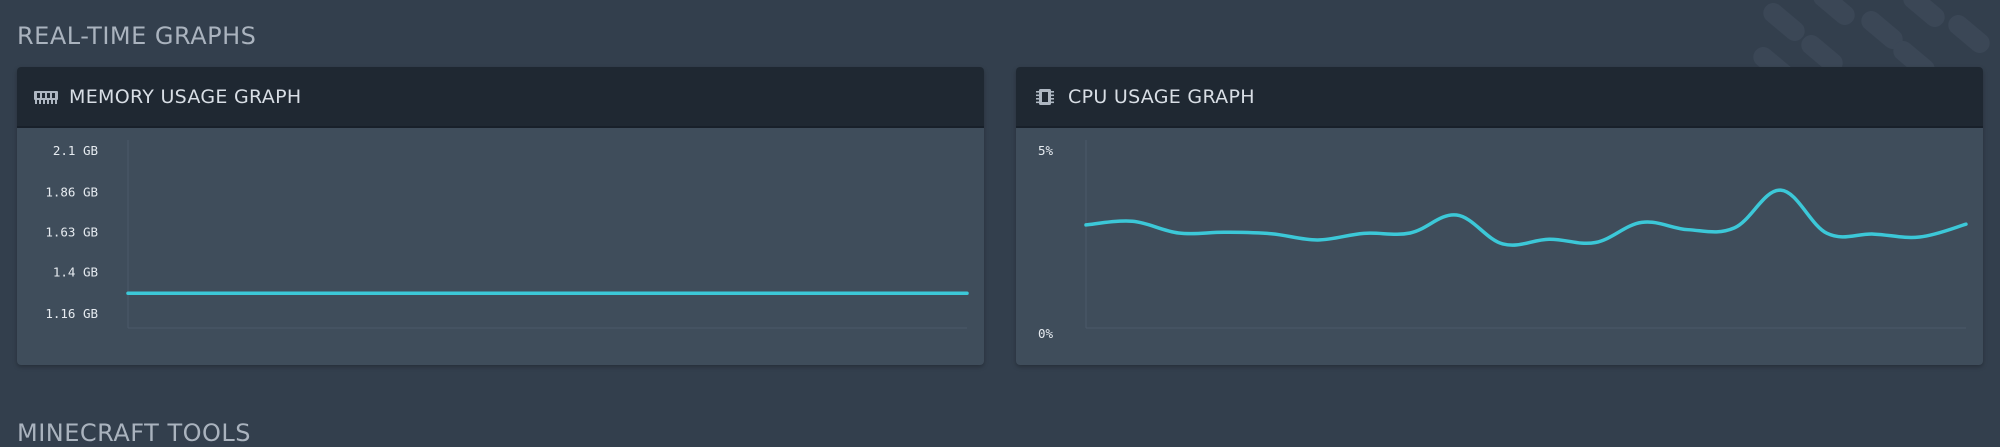 The image size is (2000, 447). Describe the element at coordinates (134, 433) in the screenshot. I see `section-title-minecraft-tools: MINECRAFT TOOLS` at that location.